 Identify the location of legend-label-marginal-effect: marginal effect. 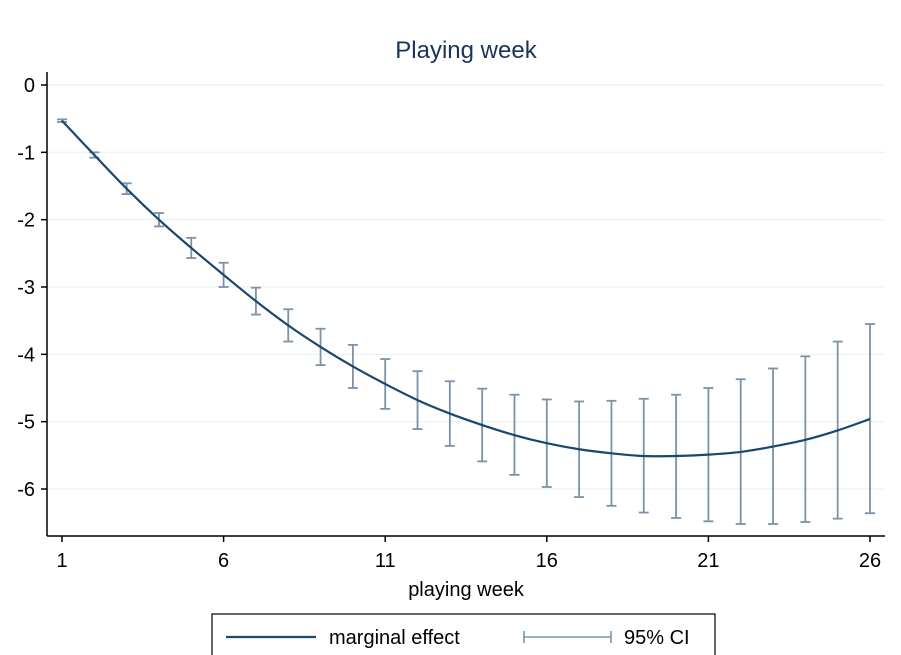
(394, 638).